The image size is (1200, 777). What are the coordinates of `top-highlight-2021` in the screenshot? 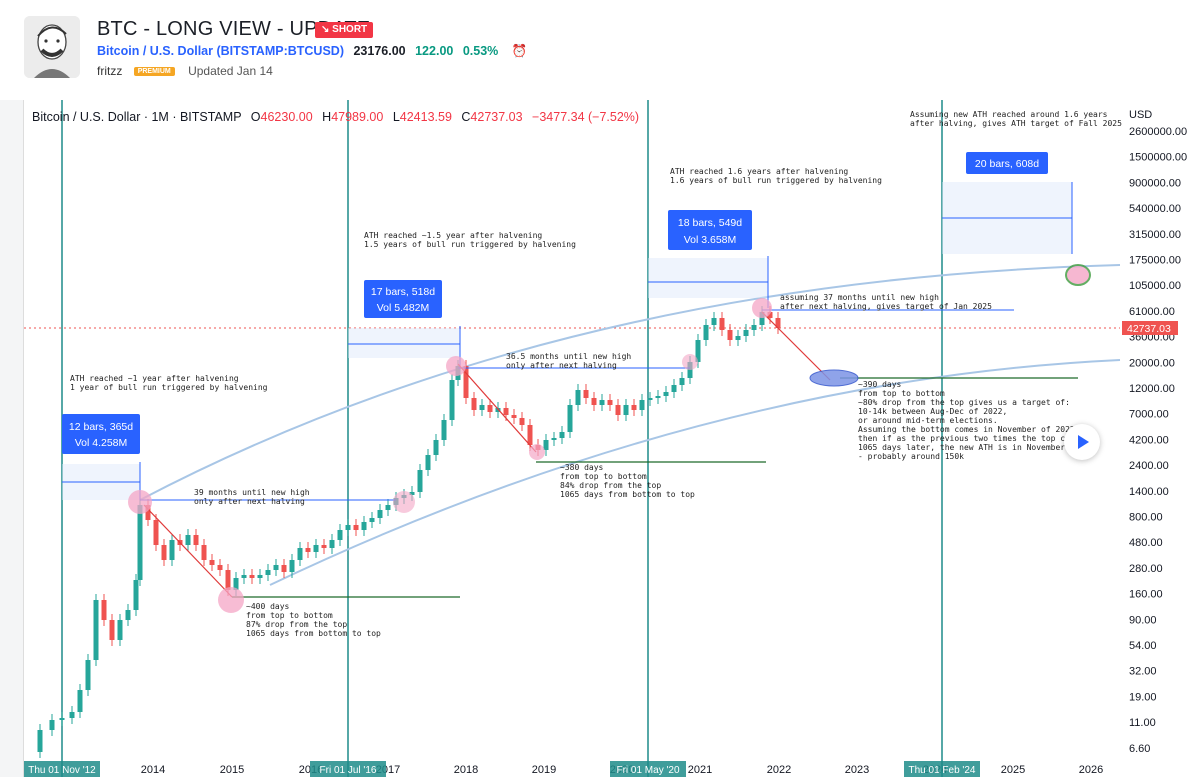 It's located at (762, 308).